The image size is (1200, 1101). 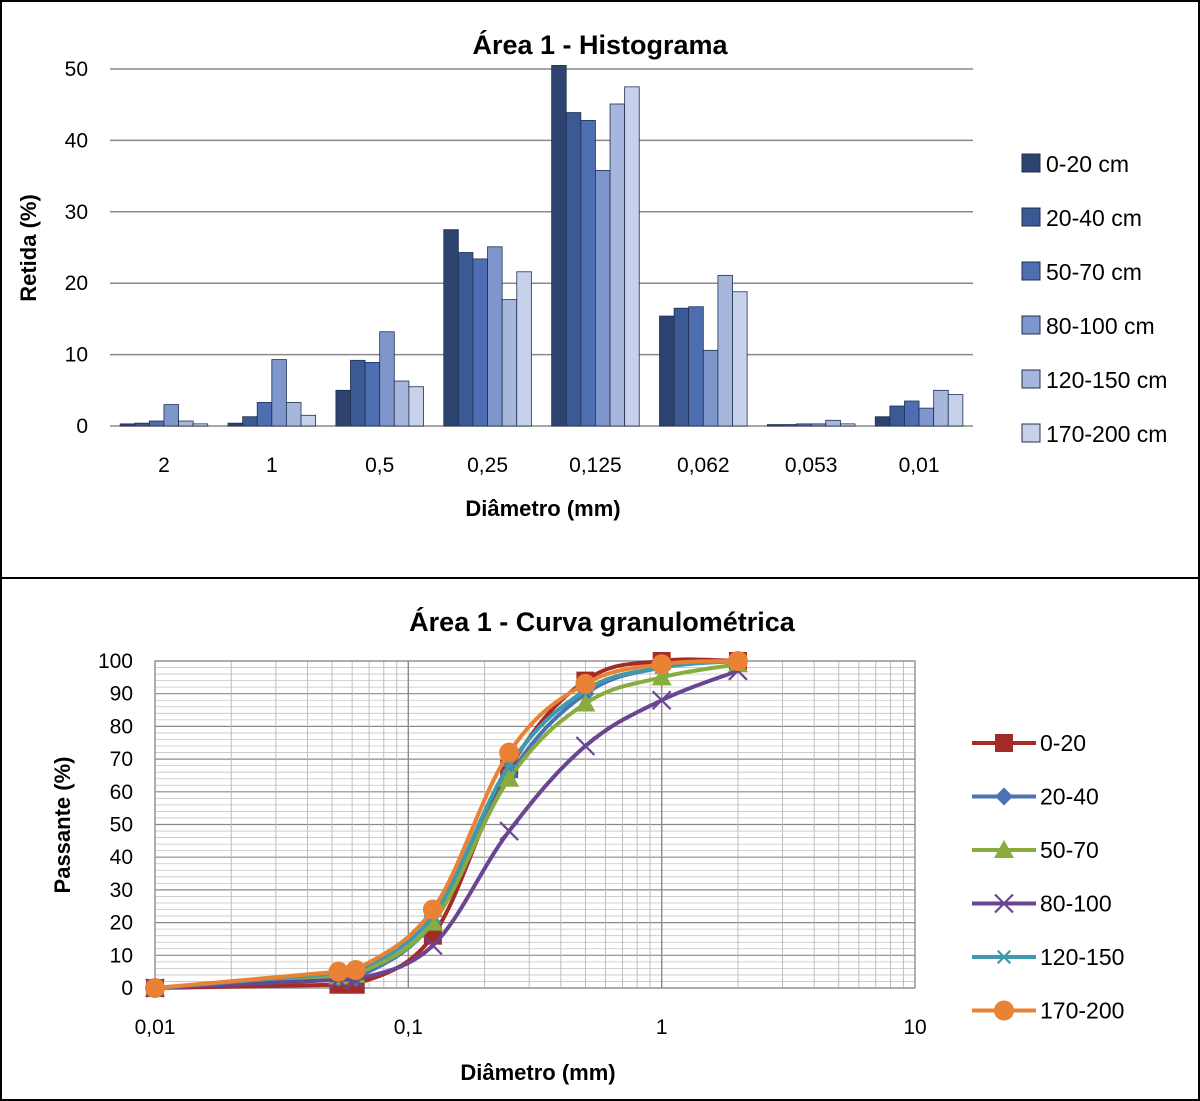 What do you see at coordinates (1100, 326) in the screenshot?
I see `legend-label-80-100-cm: 80-100 cm` at bounding box center [1100, 326].